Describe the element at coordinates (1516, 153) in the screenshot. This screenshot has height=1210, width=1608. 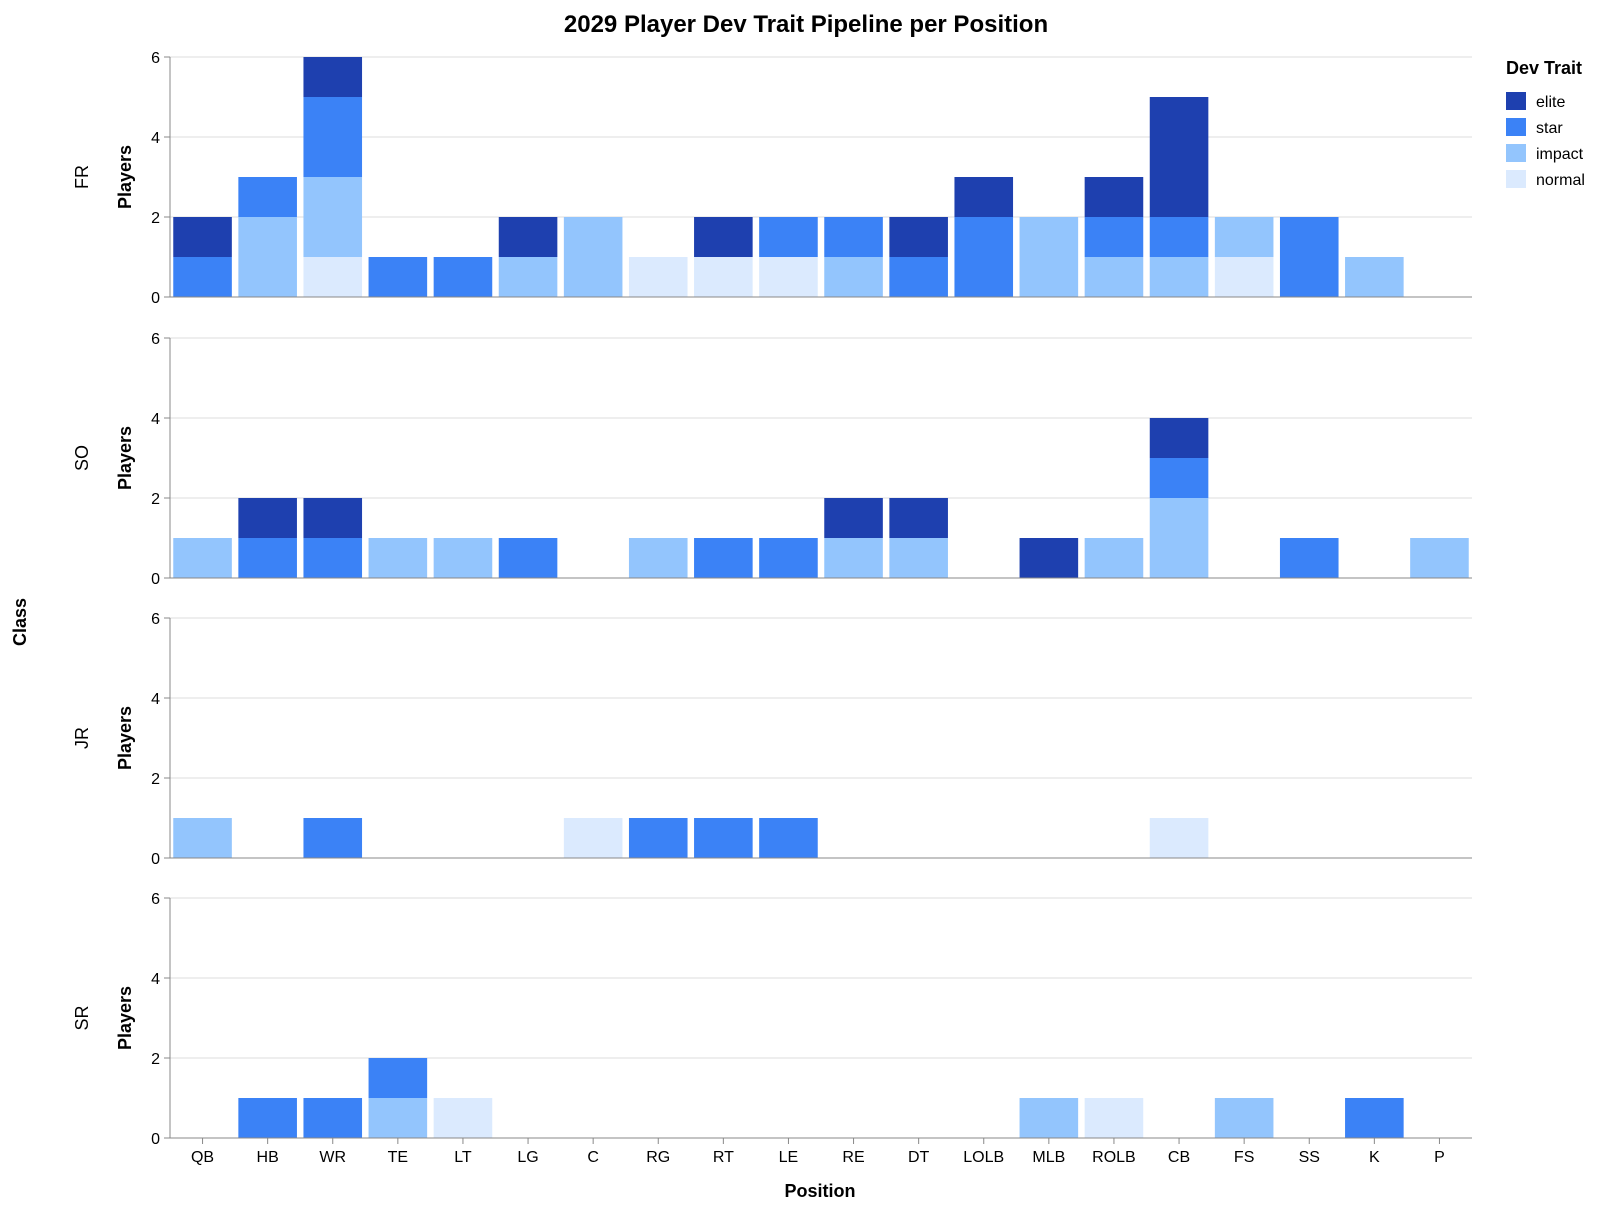
I see `legend-swatch-impact` at that location.